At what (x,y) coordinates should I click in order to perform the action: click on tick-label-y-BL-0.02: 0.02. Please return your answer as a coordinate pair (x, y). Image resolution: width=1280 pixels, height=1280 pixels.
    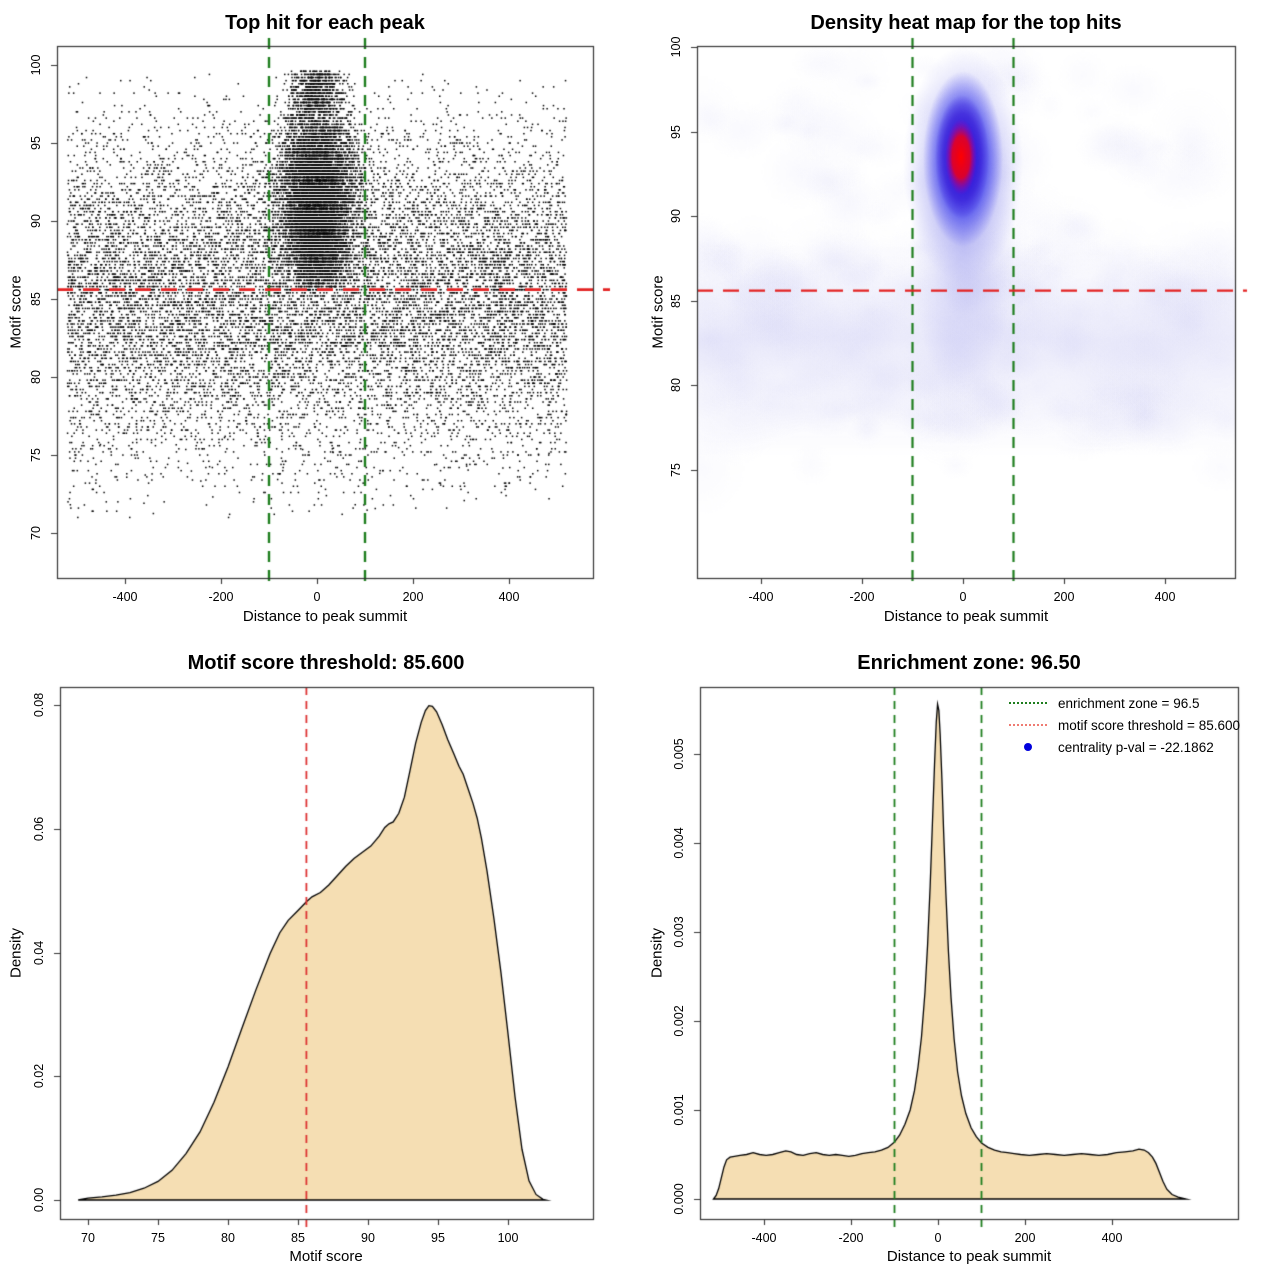
    Looking at the image, I should click on (39, 1076).